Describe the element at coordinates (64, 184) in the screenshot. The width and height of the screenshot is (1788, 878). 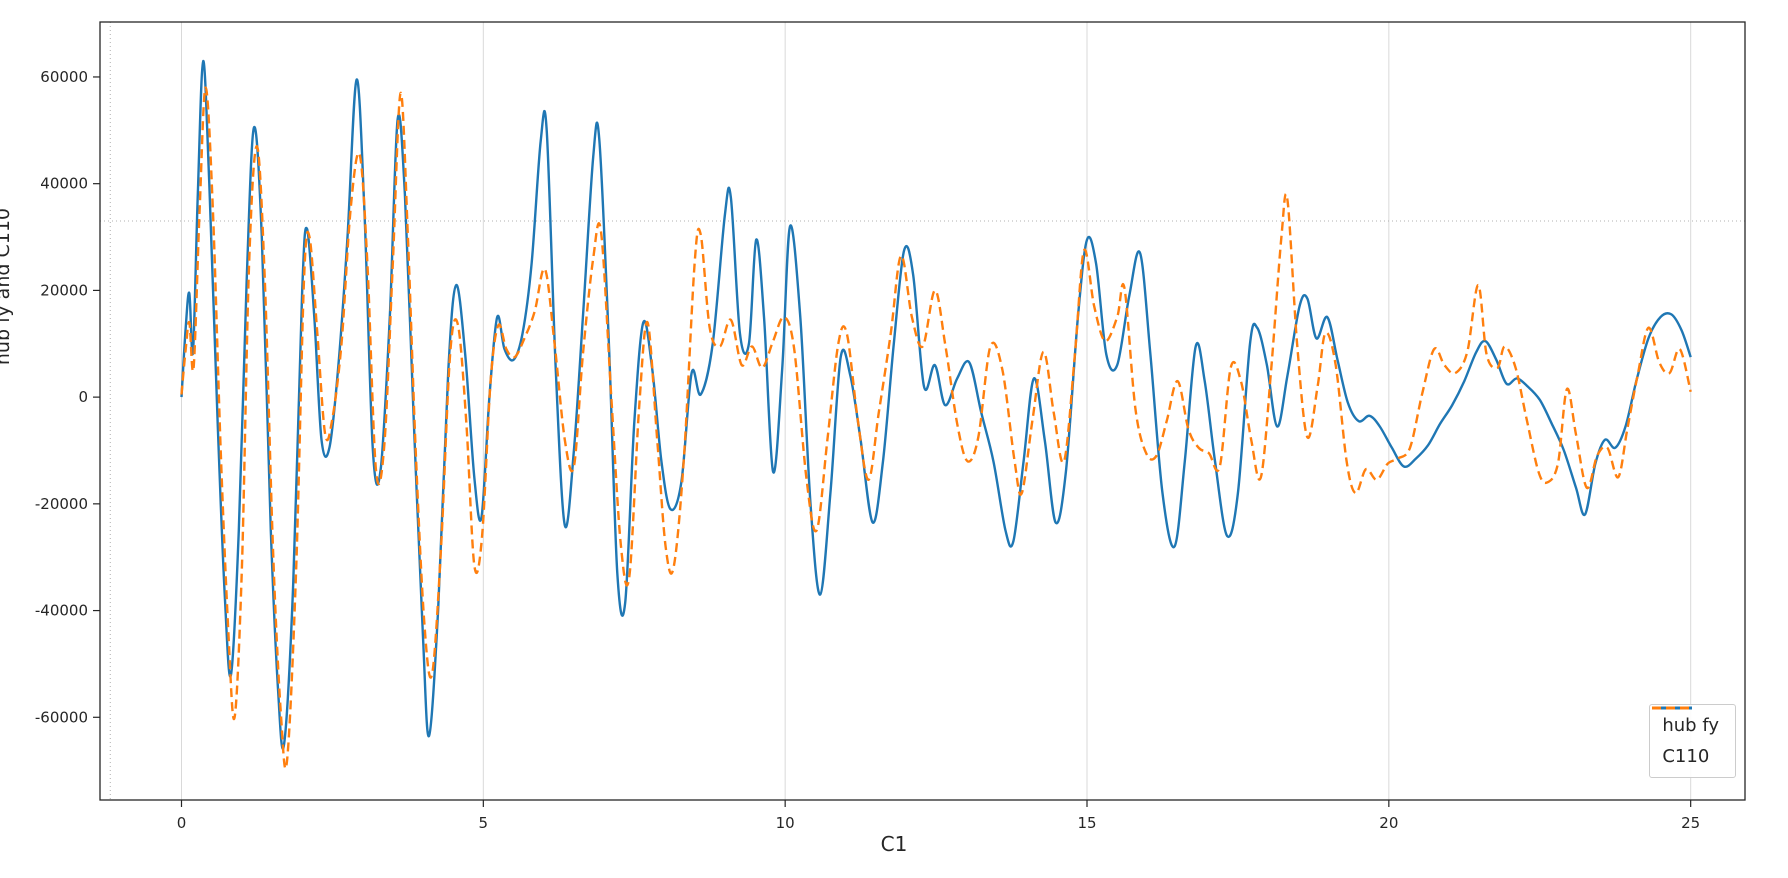
I see `y-tick-label: 40000` at that location.